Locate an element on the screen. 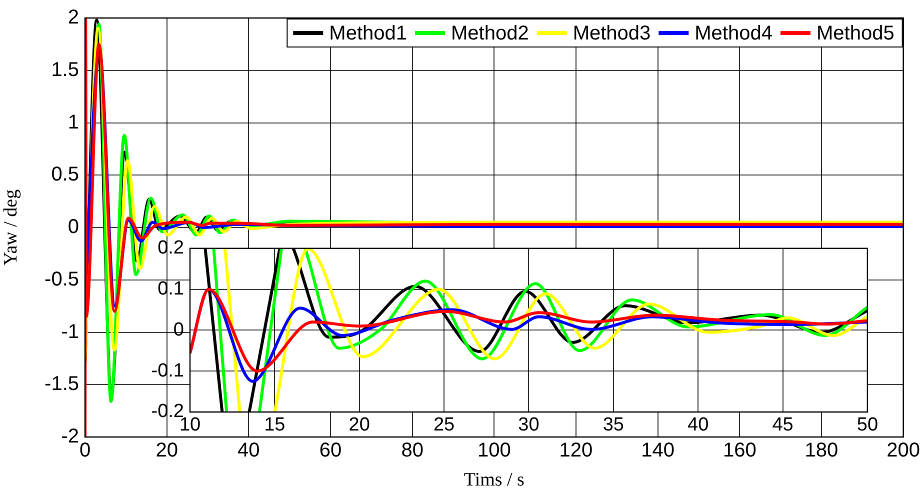 Image resolution: width=922 pixels, height=492 pixels. y-axis-title: Yaw / deg is located at coordinates (11, 227).